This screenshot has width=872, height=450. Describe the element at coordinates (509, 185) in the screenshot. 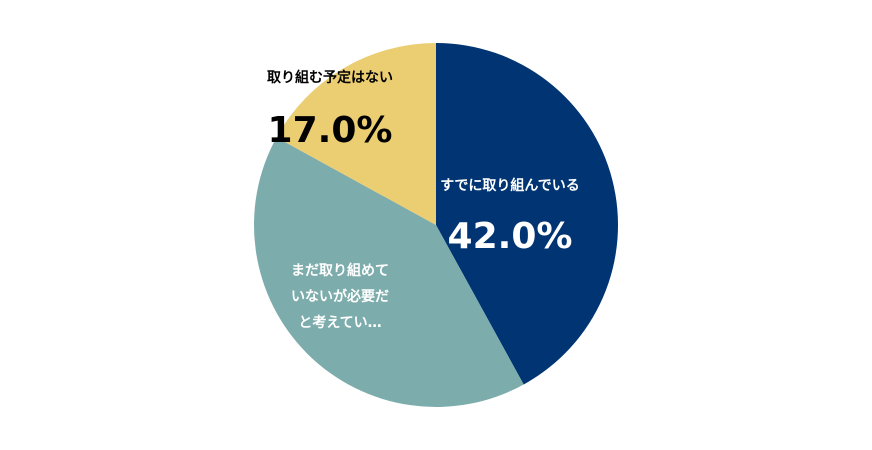

I see `slice-label-0-line-0: すでに取り組んでいる` at that location.